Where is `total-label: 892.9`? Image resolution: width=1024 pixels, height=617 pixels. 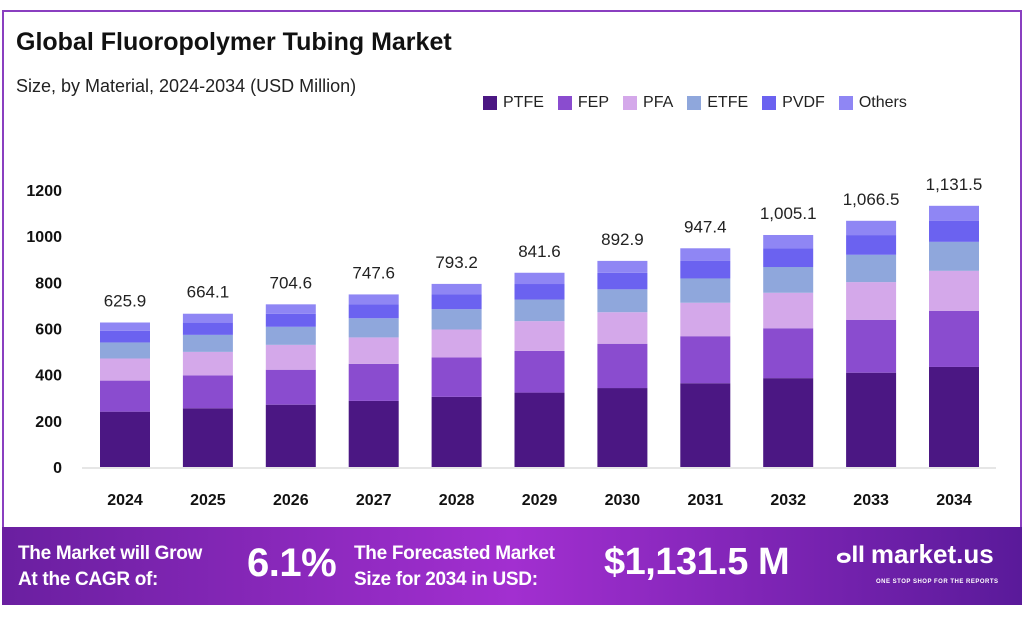 total-label: 892.9 is located at coordinates (622, 239).